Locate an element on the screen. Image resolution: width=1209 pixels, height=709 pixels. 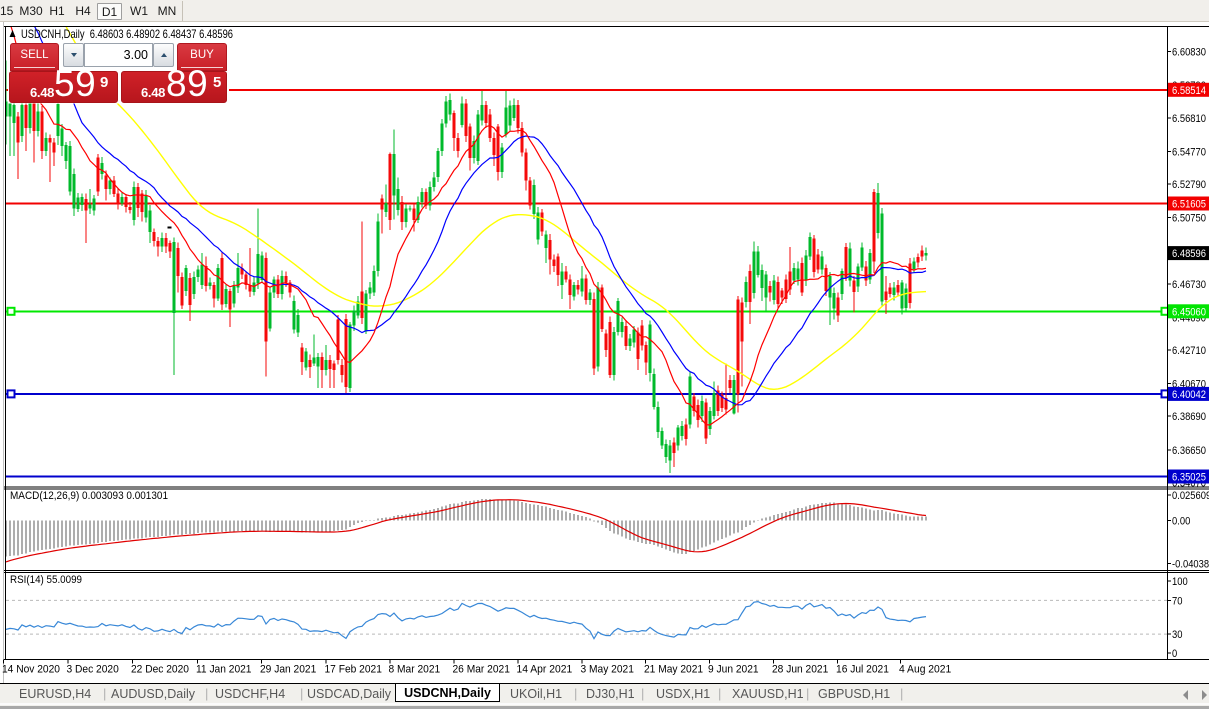
svg-text: 17 Feb 2021 is located at coordinates (353, 670).